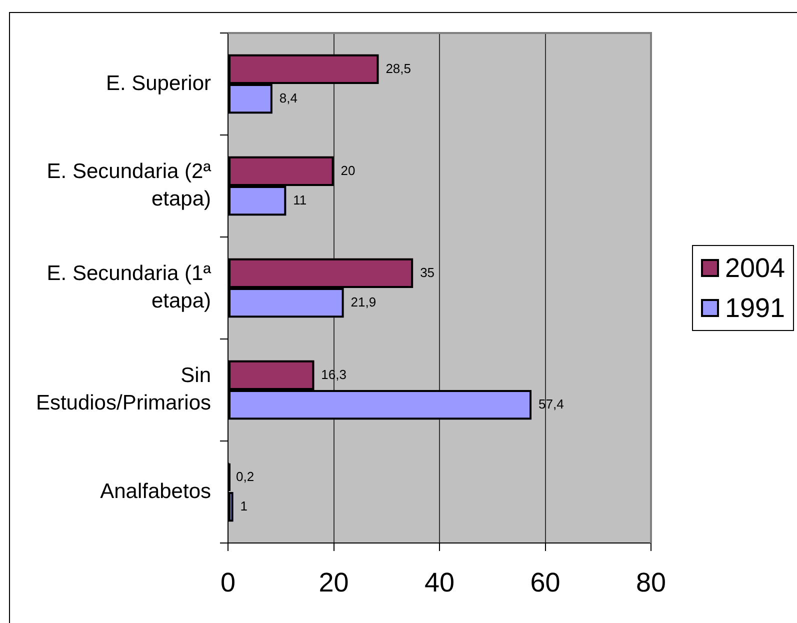 The height and width of the screenshot is (623, 797). Describe the element at coordinates (427, 272) in the screenshot. I see `data-label: 35` at that location.